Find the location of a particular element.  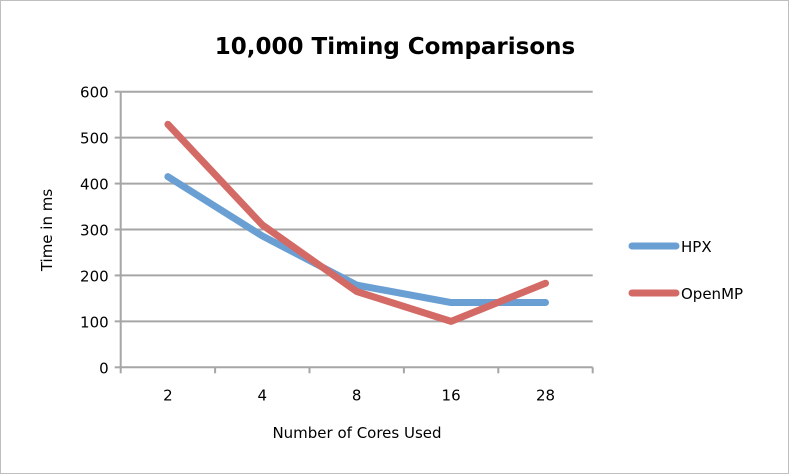

legend-label: HPX is located at coordinates (696, 247).